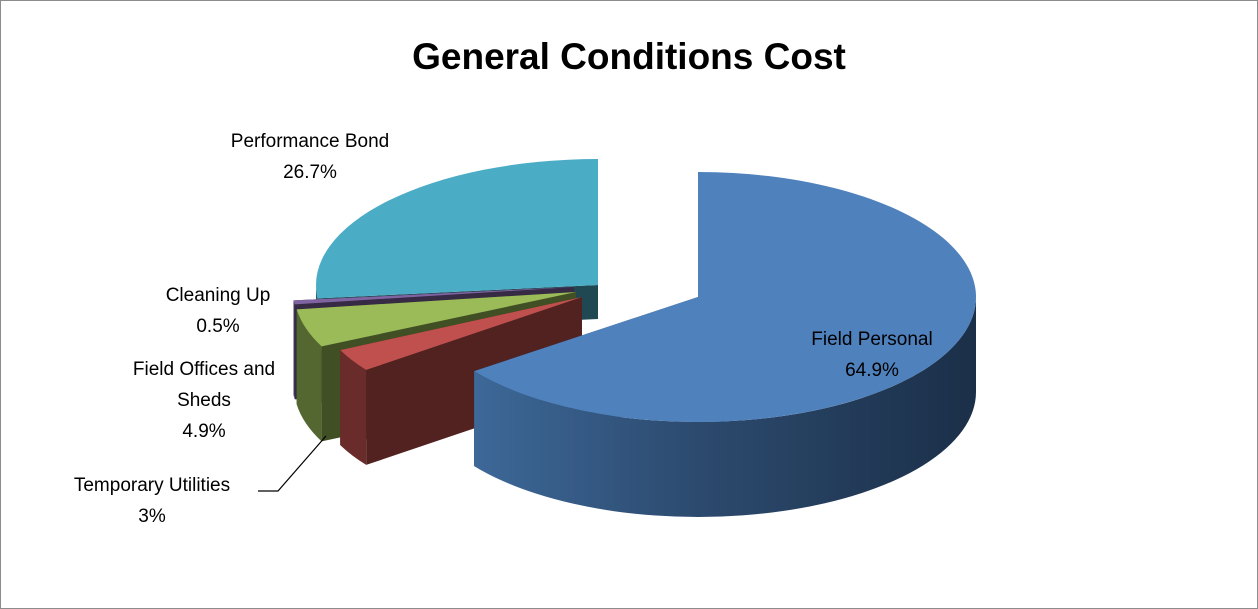 The image size is (1258, 609). What do you see at coordinates (433, 296) in the screenshot?
I see `cleaning-up-slice` at bounding box center [433, 296].